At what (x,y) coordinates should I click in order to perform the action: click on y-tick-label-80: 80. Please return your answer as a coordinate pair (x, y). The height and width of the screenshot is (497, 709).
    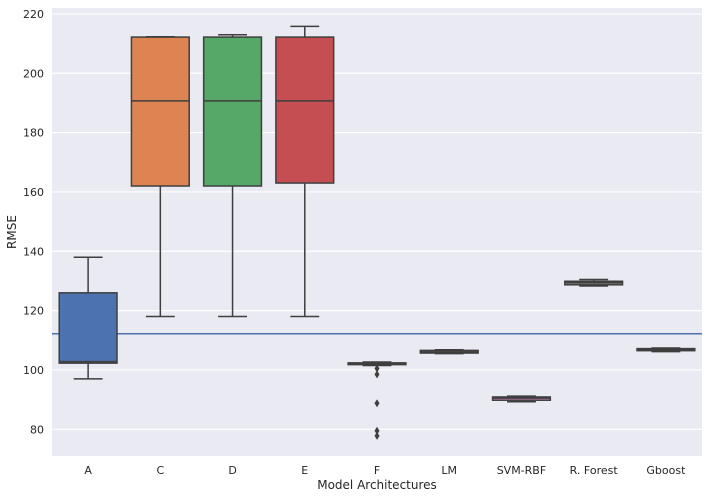
    Looking at the image, I should click on (37, 429).